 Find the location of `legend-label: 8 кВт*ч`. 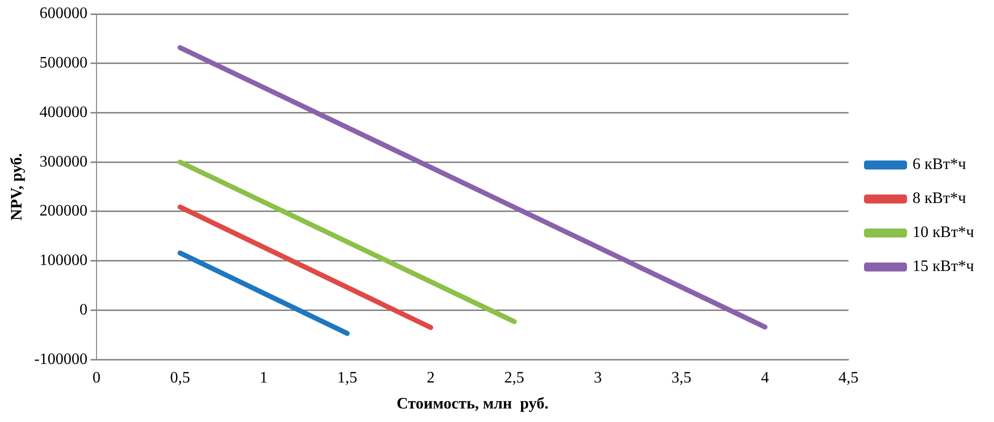

legend-label: 8 кВт*ч is located at coordinates (939, 199).